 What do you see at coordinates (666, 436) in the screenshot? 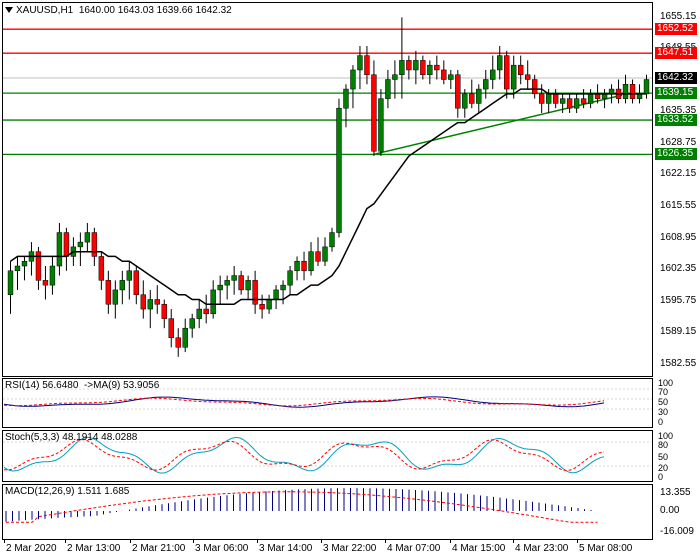
I see `stoch-level-100: 100` at bounding box center [666, 436].